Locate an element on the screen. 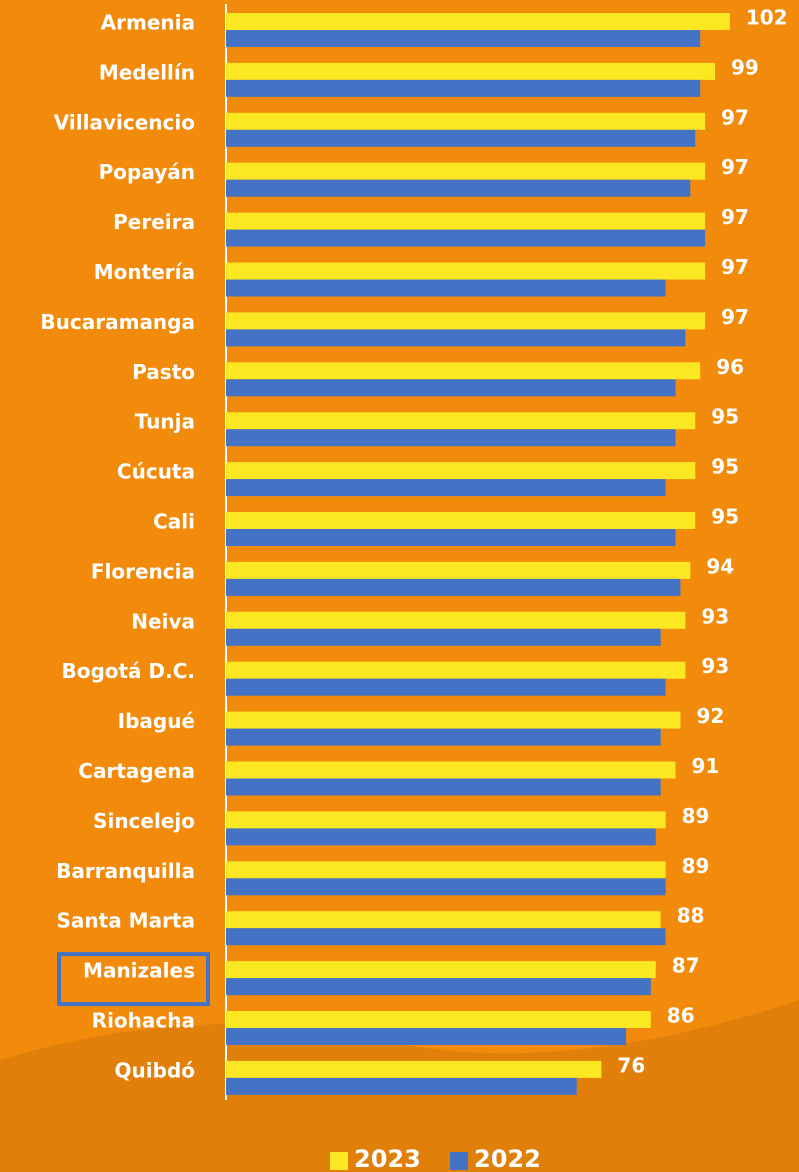  category-label: Villavicencio is located at coordinates (124, 122).